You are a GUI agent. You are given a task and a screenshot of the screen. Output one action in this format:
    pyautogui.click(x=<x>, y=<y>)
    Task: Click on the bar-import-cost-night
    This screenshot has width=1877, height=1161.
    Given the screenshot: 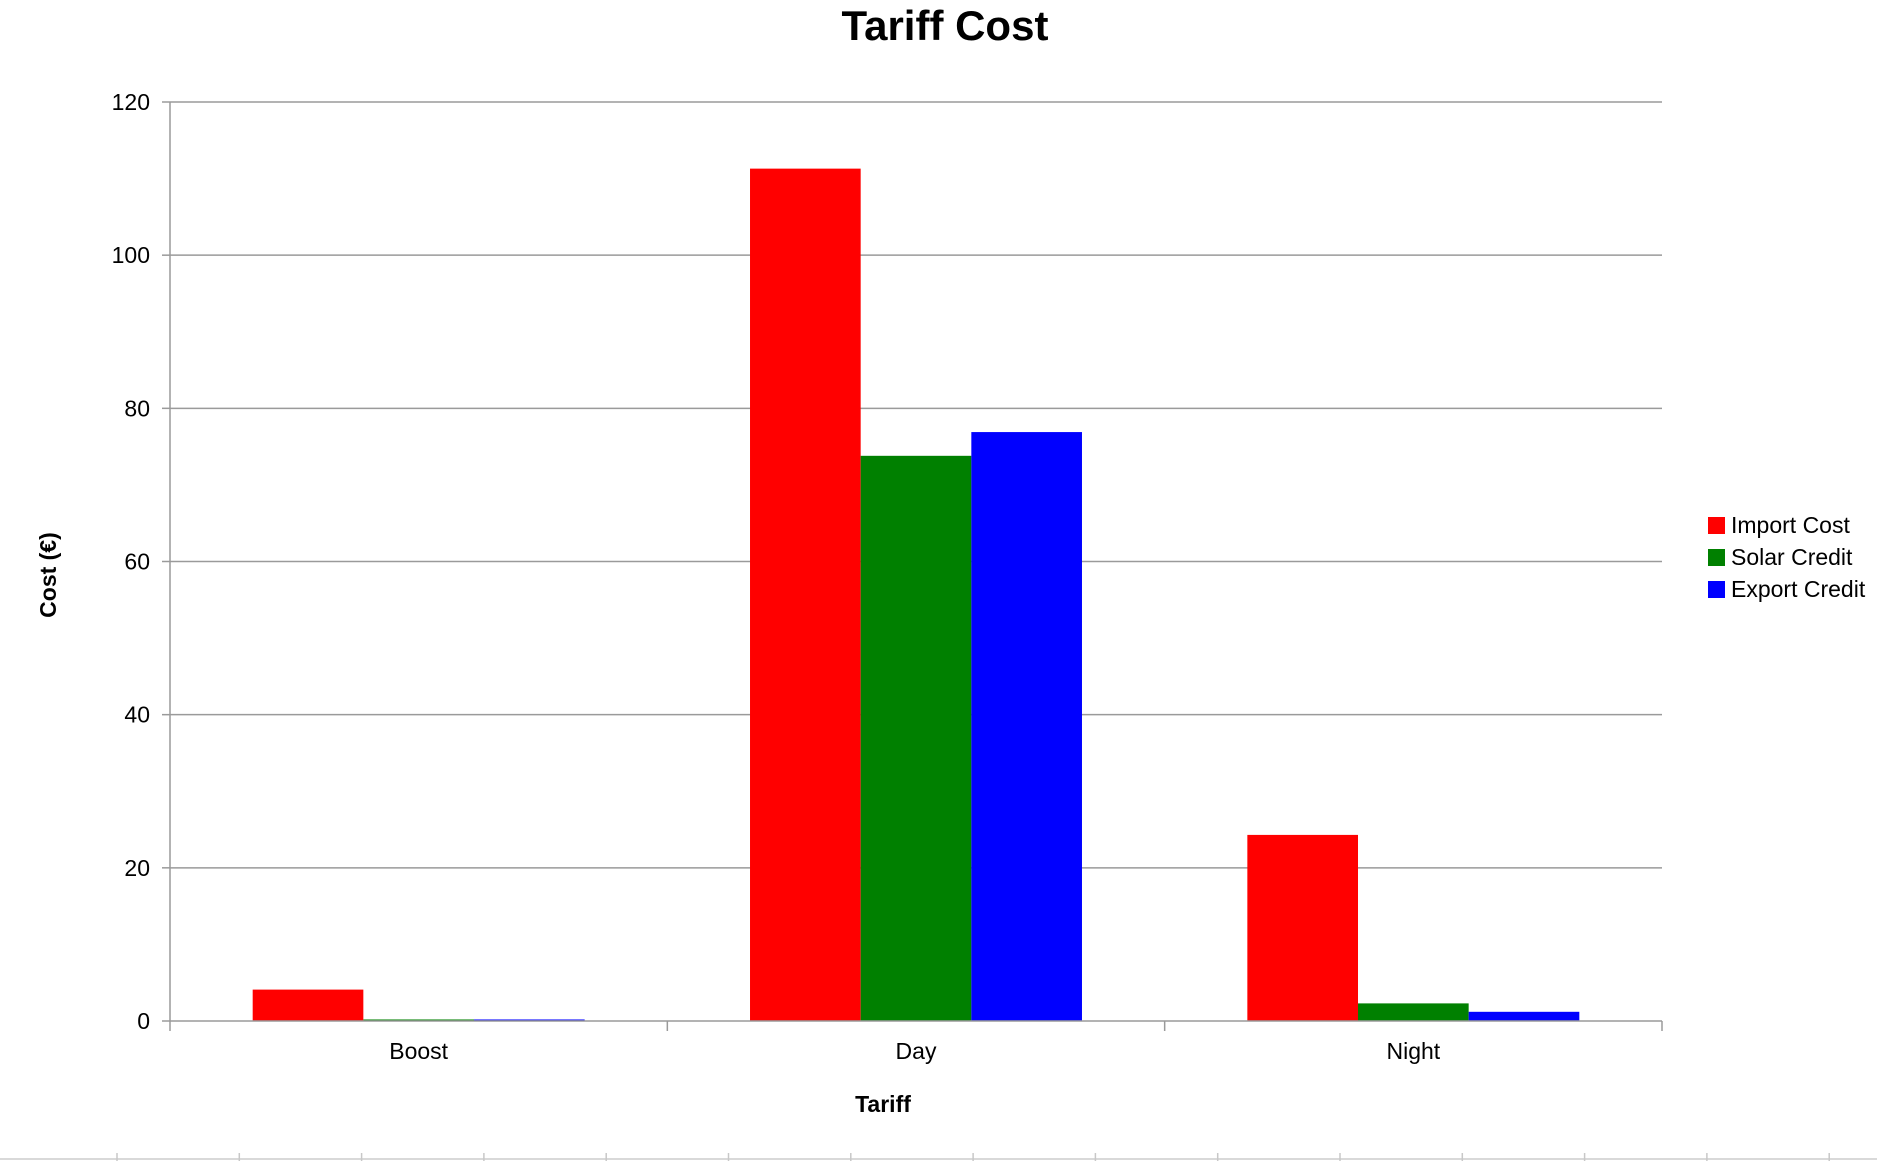 What is the action you would take?
    pyautogui.click(x=1303, y=927)
    